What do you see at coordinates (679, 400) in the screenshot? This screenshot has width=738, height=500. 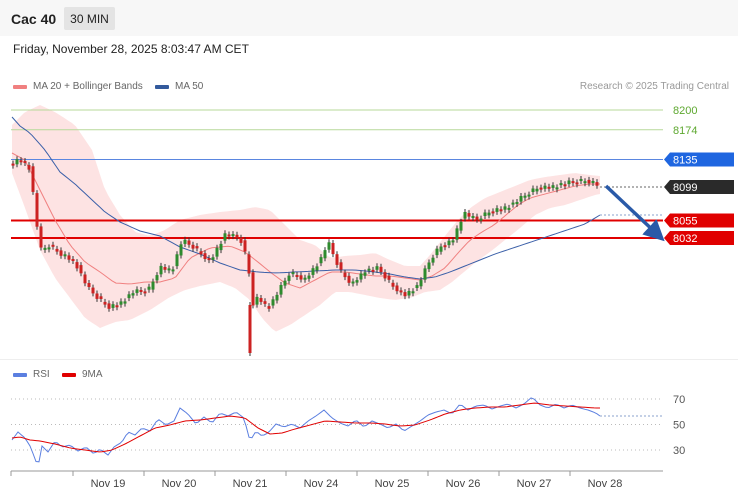 I see `rsi-tick-70: 70` at bounding box center [679, 400].